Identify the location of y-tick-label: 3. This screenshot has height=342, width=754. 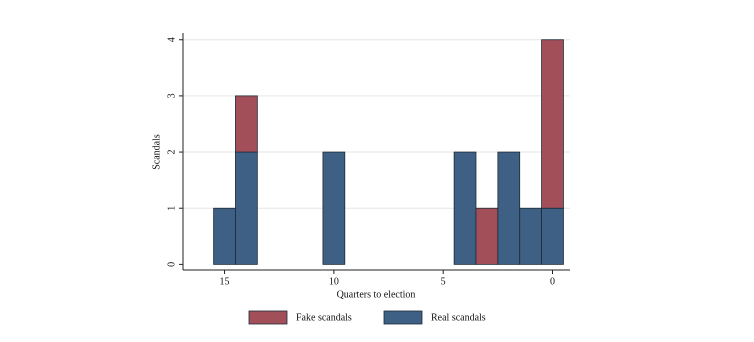
(171, 95).